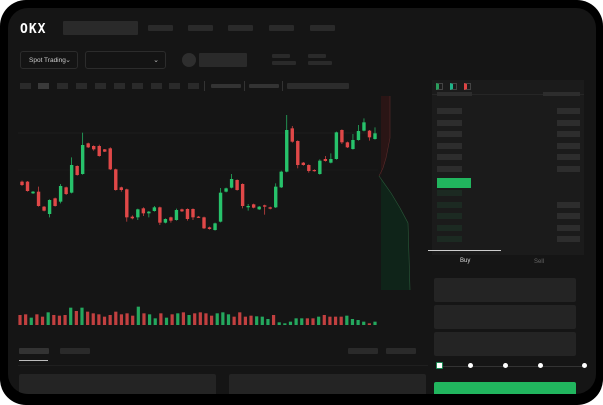 This screenshot has height=405, width=603. Describe the element at coordinates (226, 86) in the screenshot. I see `indicator-tool-icon` at that location.